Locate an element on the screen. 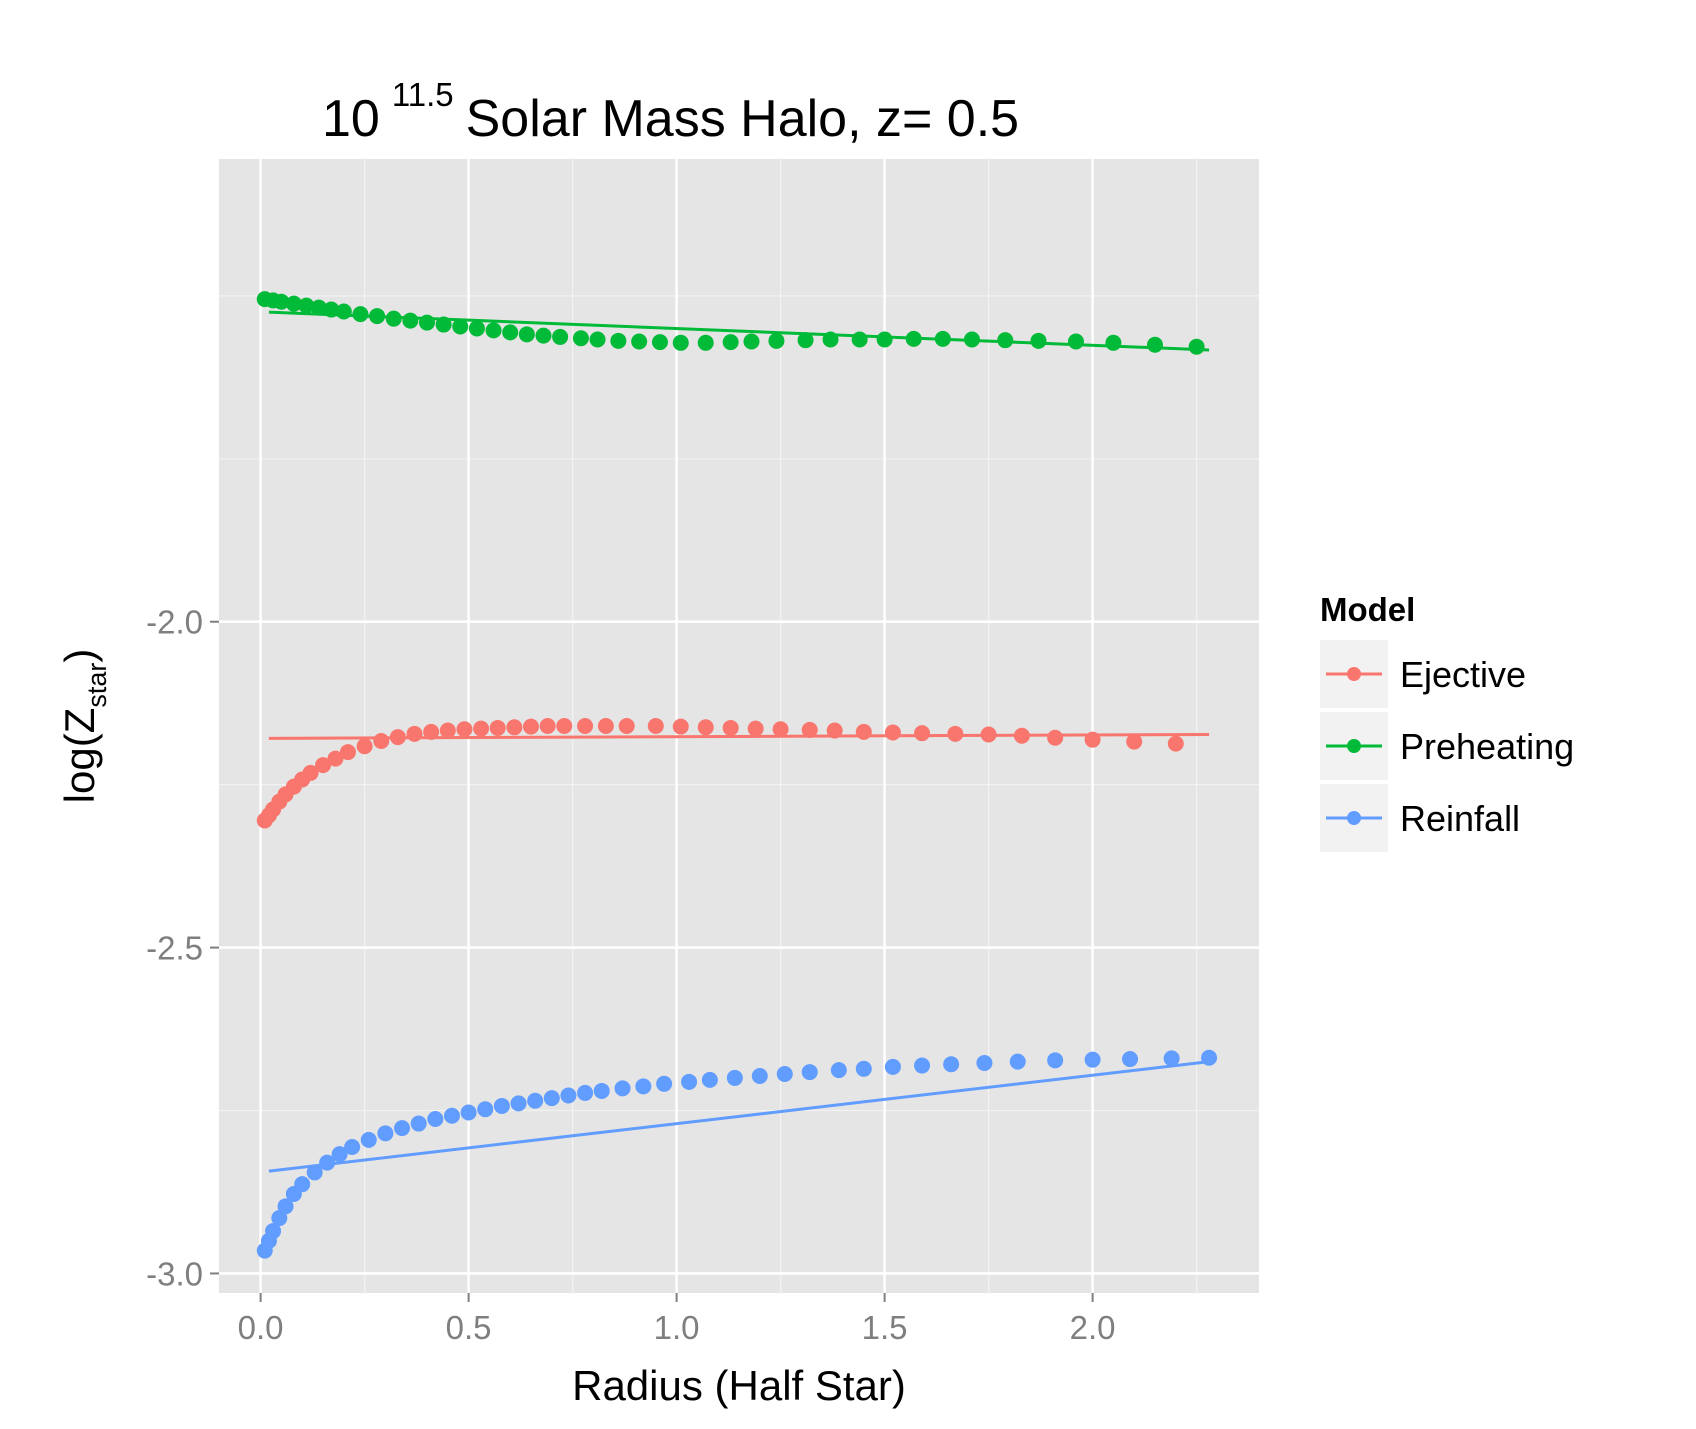  x-tick-label: 1.0 is located at coordinates (677, 1327).